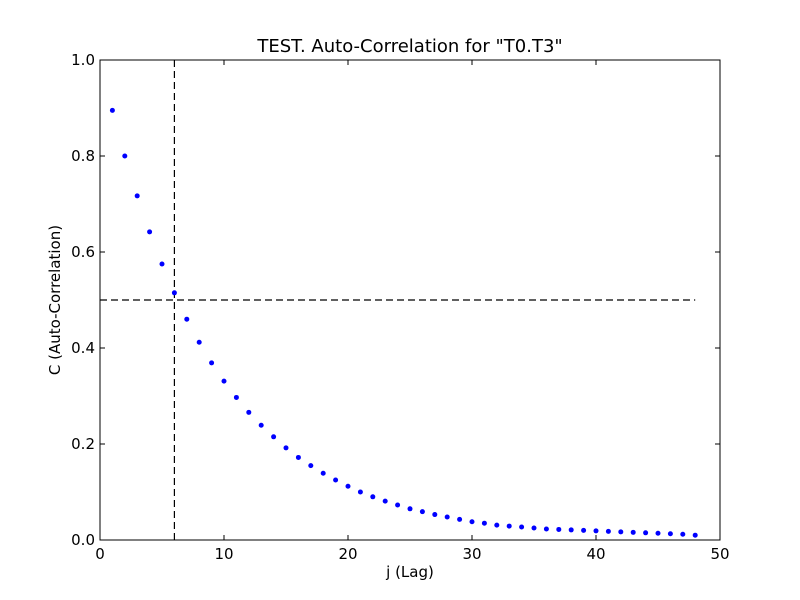 The width and height of the screenshot is (800, 600). What do you see at coordinates (595, 554) in the screenshot?
I see `x-tick-label: 40` at bounding box center [595, 554].